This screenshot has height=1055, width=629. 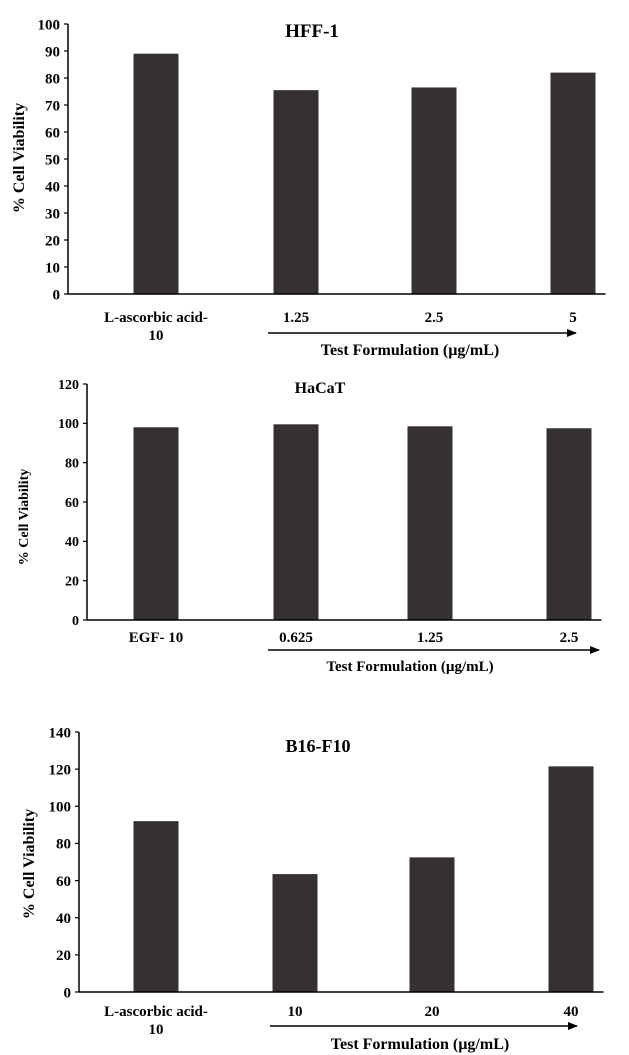 I want to click on y-tick-label: 30, so click(x=52, y=214).